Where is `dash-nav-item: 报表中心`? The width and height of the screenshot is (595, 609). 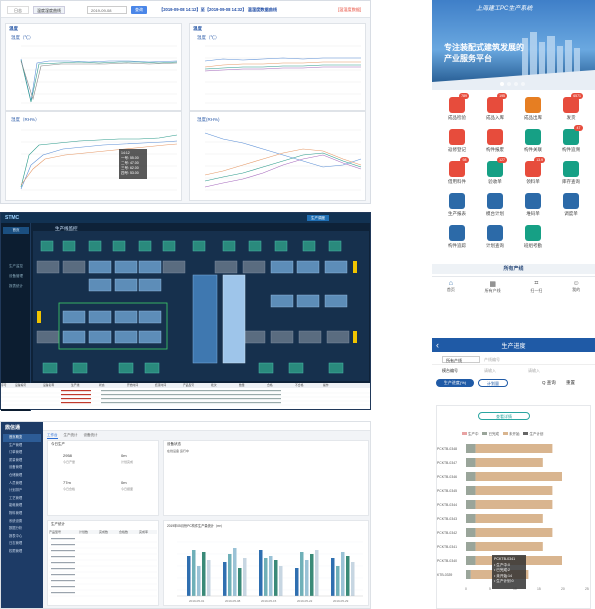 dash-nav-item: 报表中心 is located at coordinates (16, 535).